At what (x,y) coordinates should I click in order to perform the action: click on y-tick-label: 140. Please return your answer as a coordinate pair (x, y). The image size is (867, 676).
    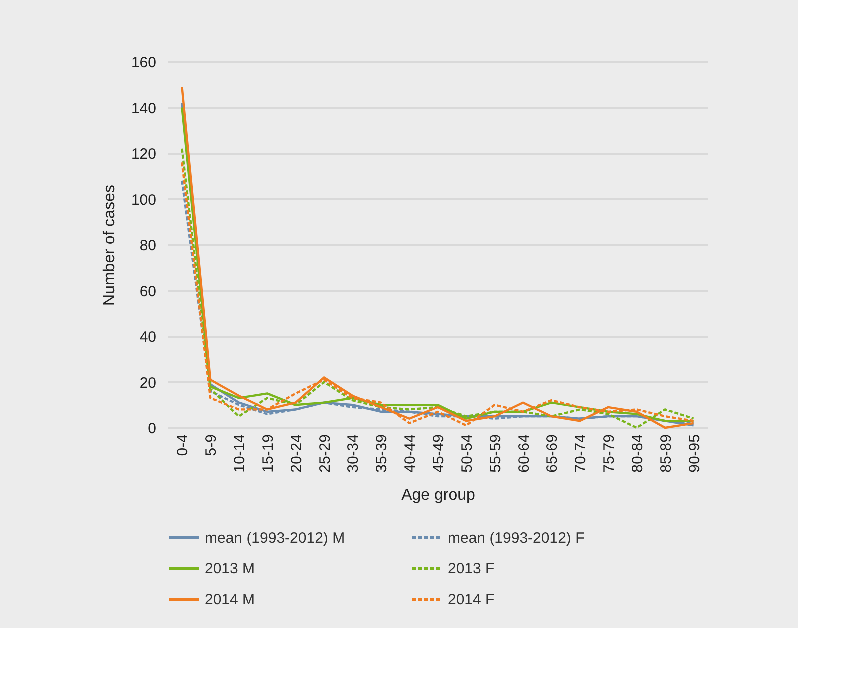
    Looking at the image, I should click on (143, 109).